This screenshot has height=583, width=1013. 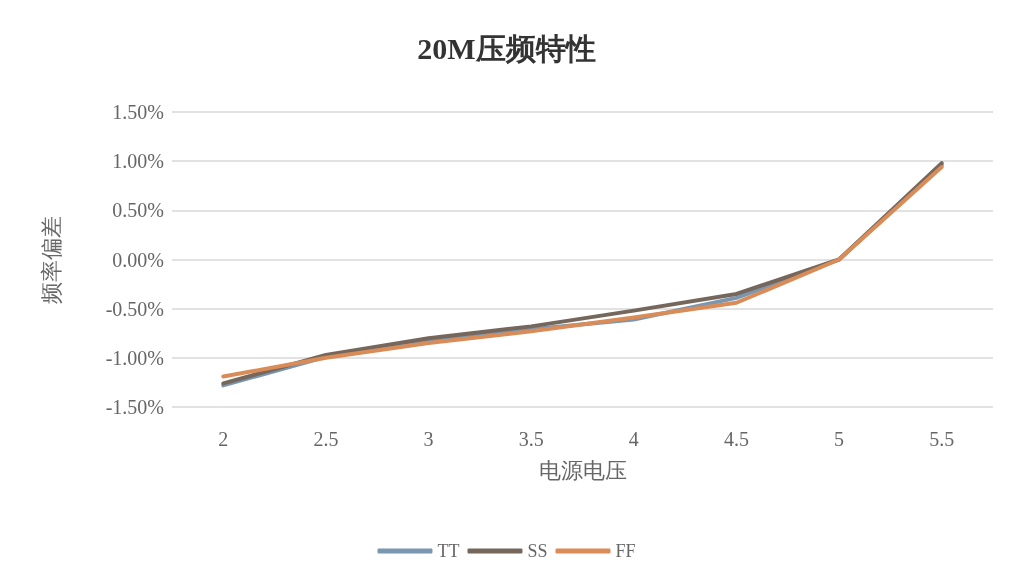 What do you see at coordinates (839, 439) in the screenshot?
I see `x-tick-label: 5` at bounding box center [839, 439].